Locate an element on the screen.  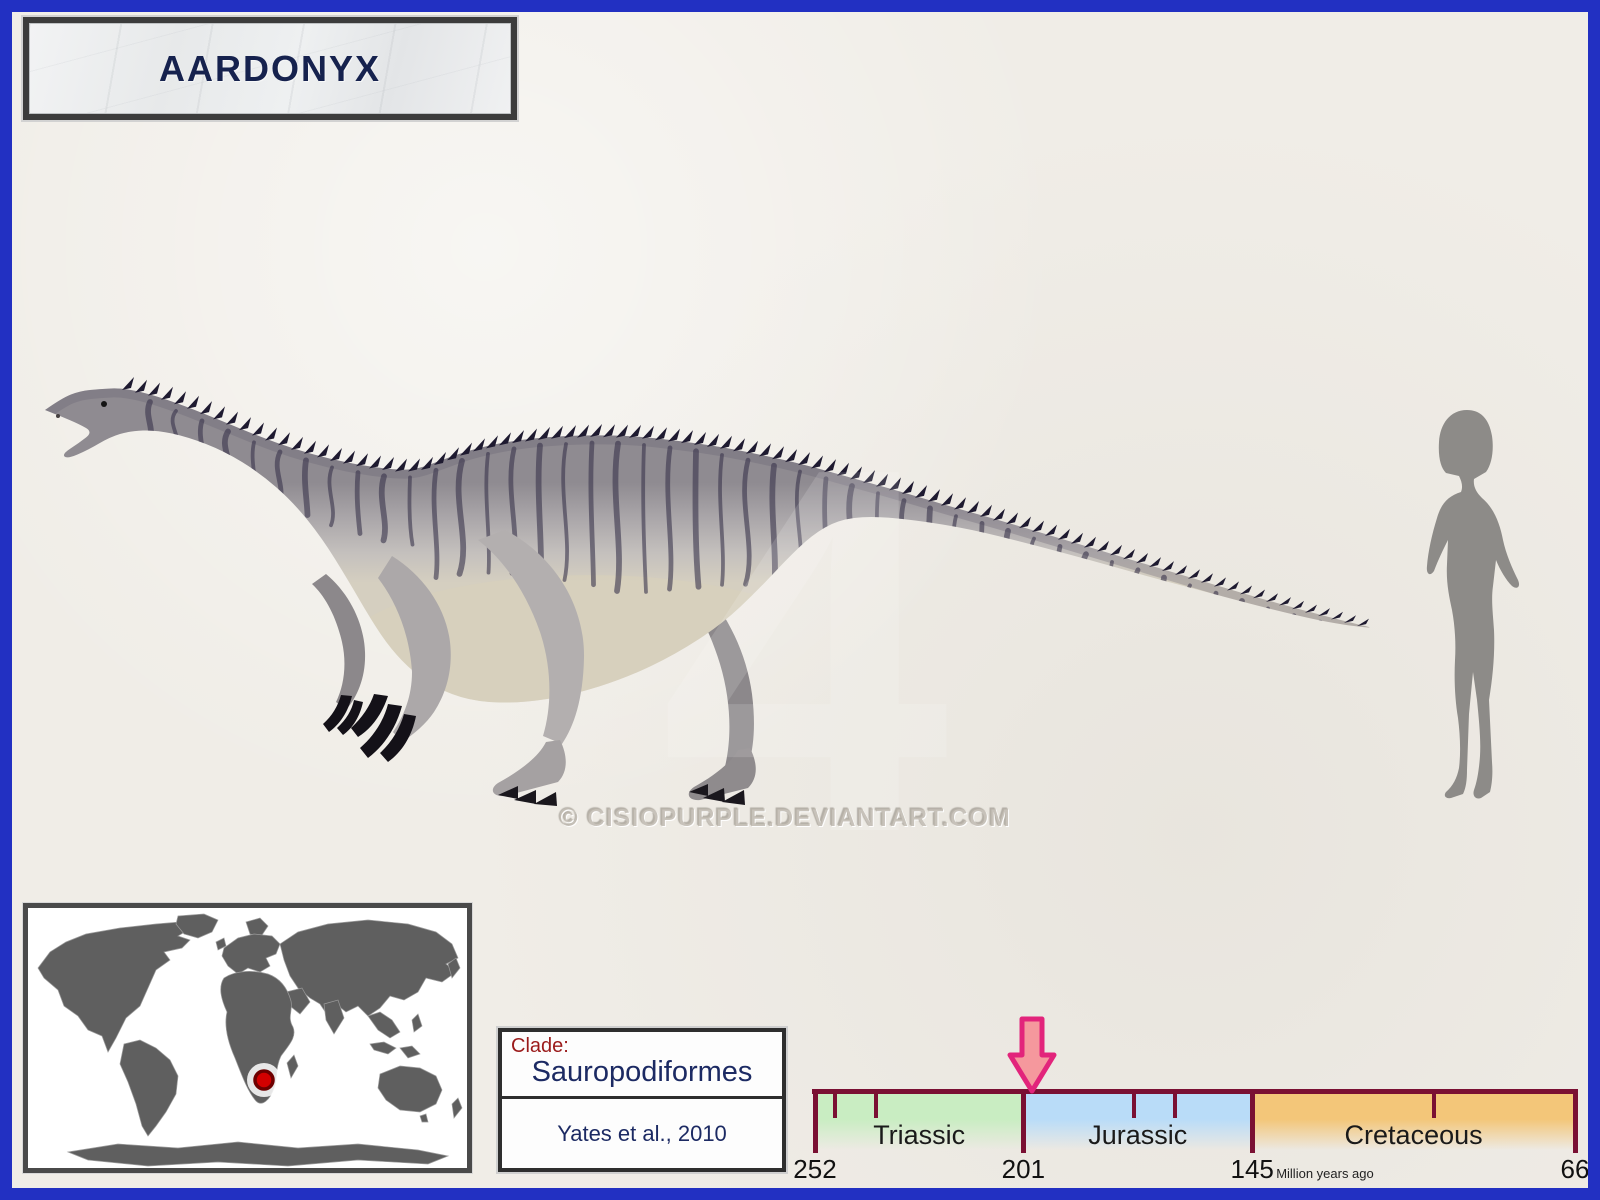
dinosaur-near-arm is located at coordinates (414, 649).